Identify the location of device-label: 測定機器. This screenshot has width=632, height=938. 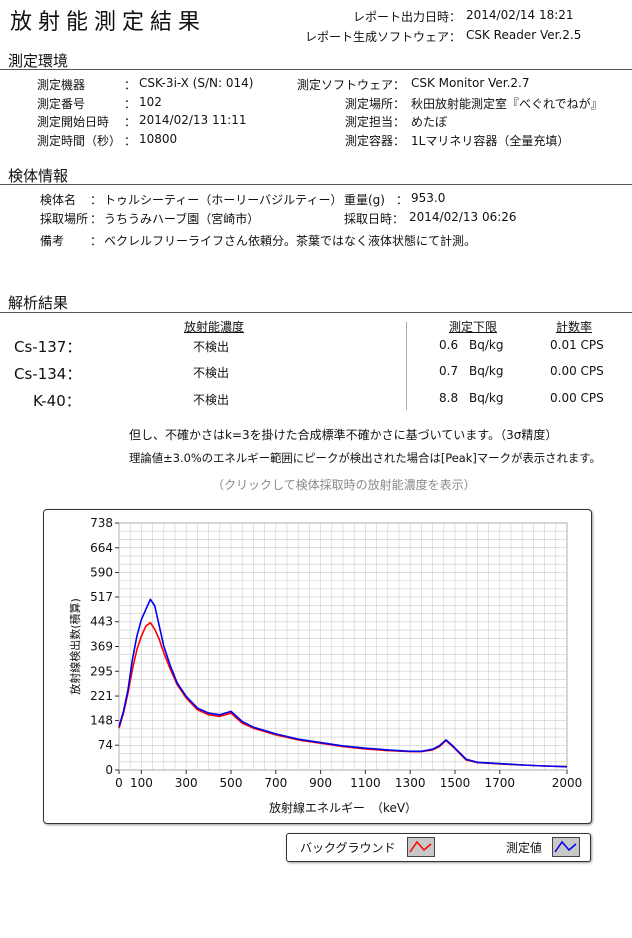
(61, 85).